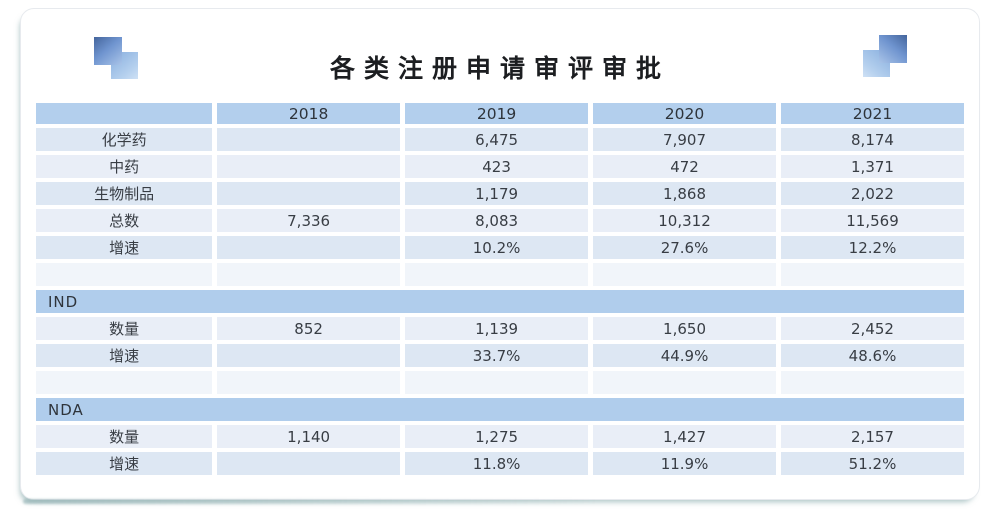 The image size is (1000, 530). What do you see at coordinates (309, 220) in the screenshot?
I see `cell: 7,336` at bounding box center [309, 220].